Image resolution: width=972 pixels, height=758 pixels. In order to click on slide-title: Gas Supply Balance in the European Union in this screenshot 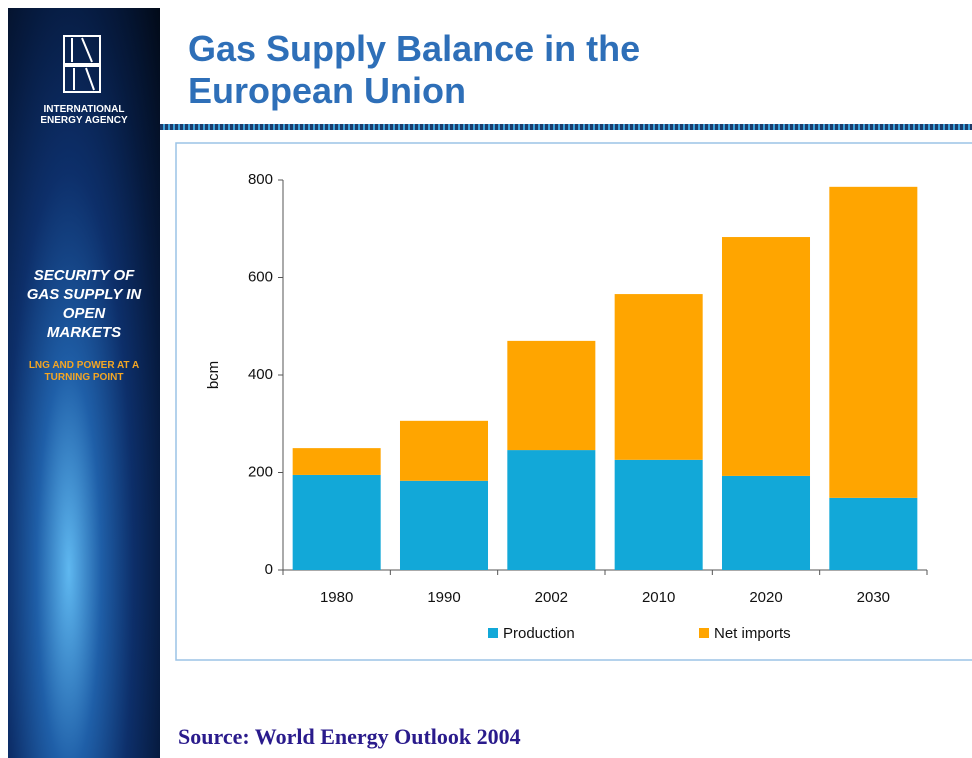, I will do `click(414, 69)`.